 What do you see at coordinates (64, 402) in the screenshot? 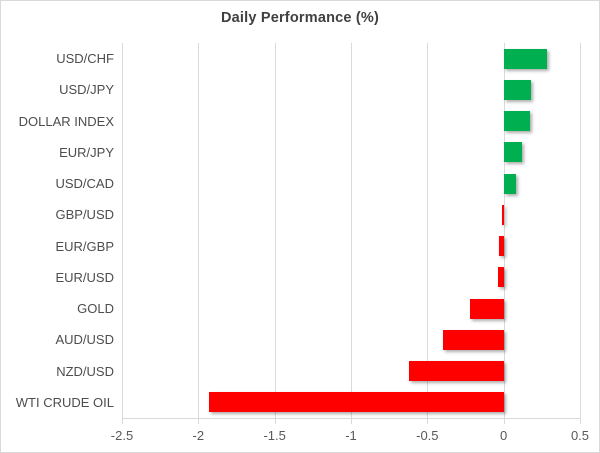
I see `category-label-wti-crude-oil: WTI CRUDE OIL` at bounding box center [64, 402].